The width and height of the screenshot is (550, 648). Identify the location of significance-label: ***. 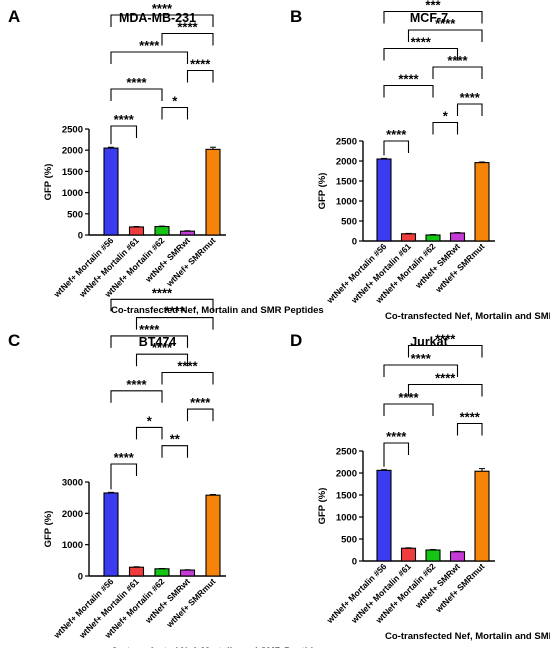
(433, 6).